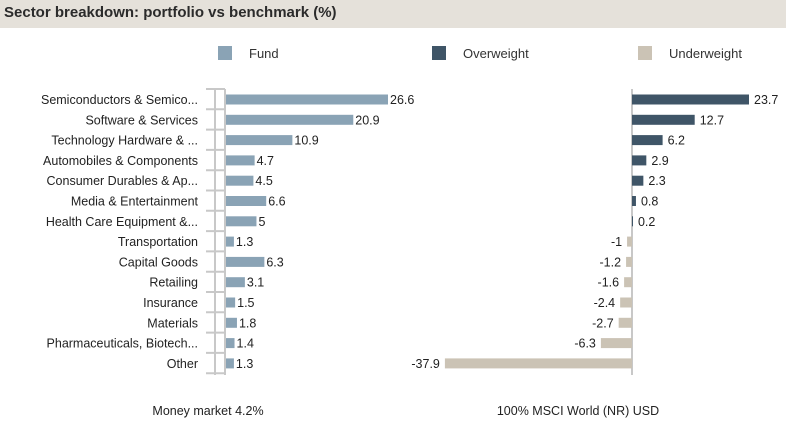 This screenshot has height=422, width=786. Describe the element at coordinates (496, 53) in the screenshot. I see `legend-label-1: Overweight` at that location.